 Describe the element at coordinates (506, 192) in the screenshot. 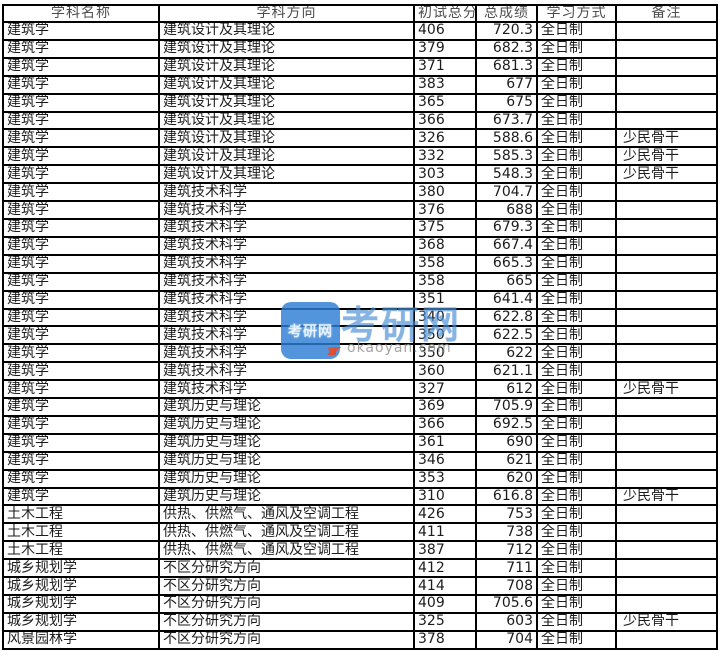

I see `table-cell: 704.7` at that location.